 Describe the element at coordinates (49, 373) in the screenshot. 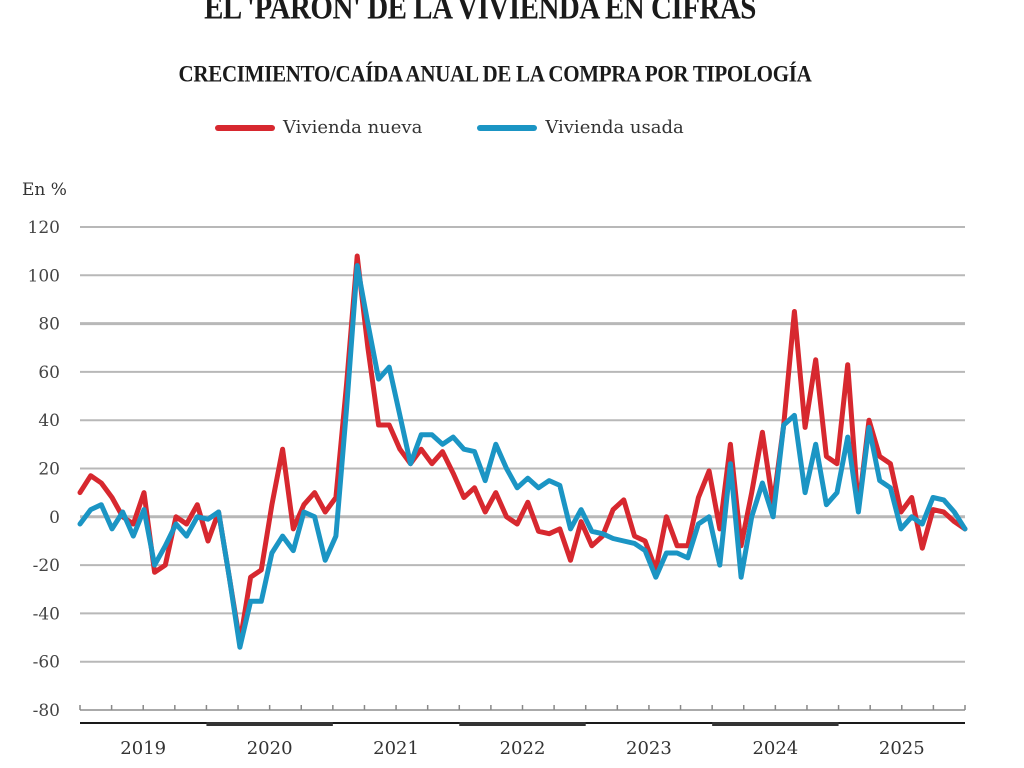

I see `y-tick-label: 60` at that location.